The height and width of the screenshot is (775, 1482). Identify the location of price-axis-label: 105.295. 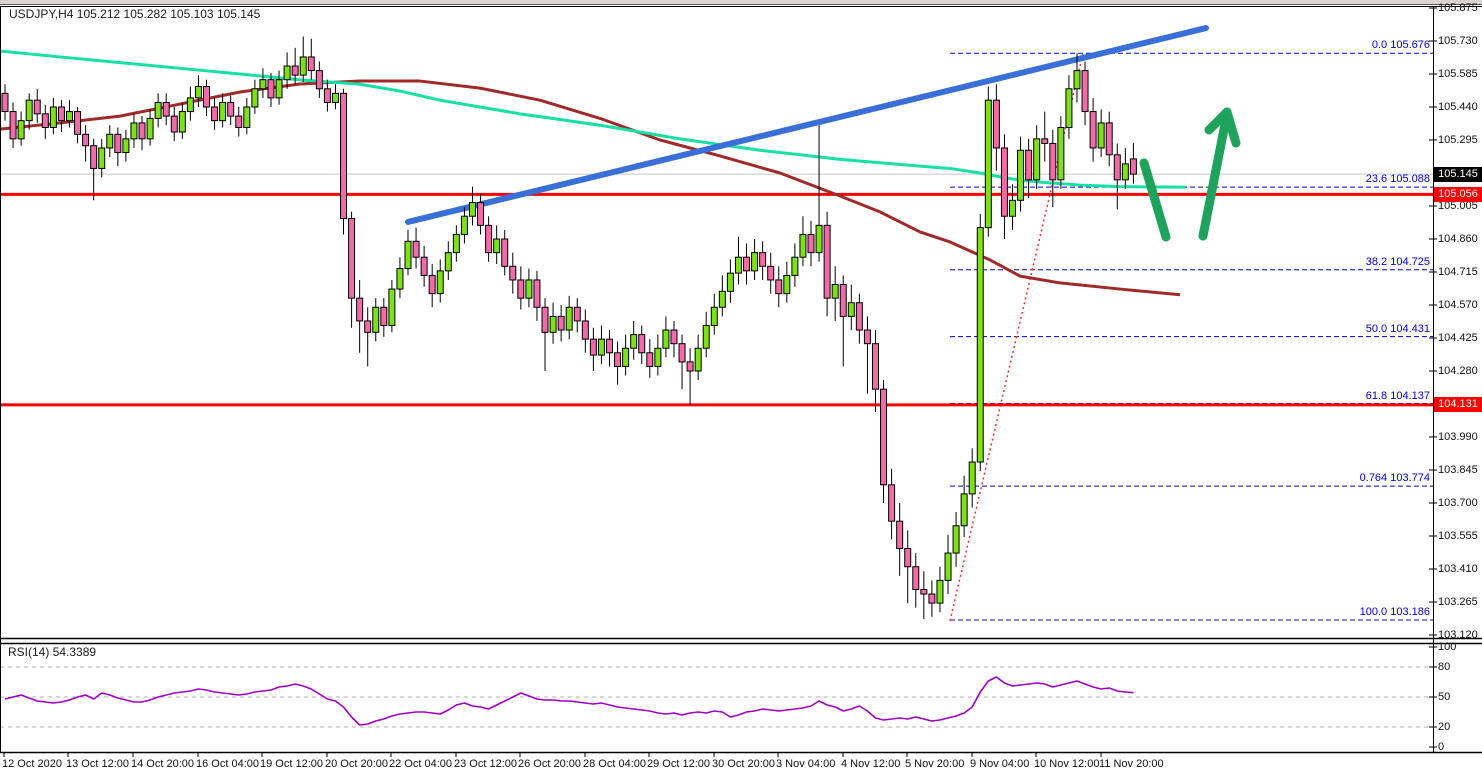
(1458, 139).